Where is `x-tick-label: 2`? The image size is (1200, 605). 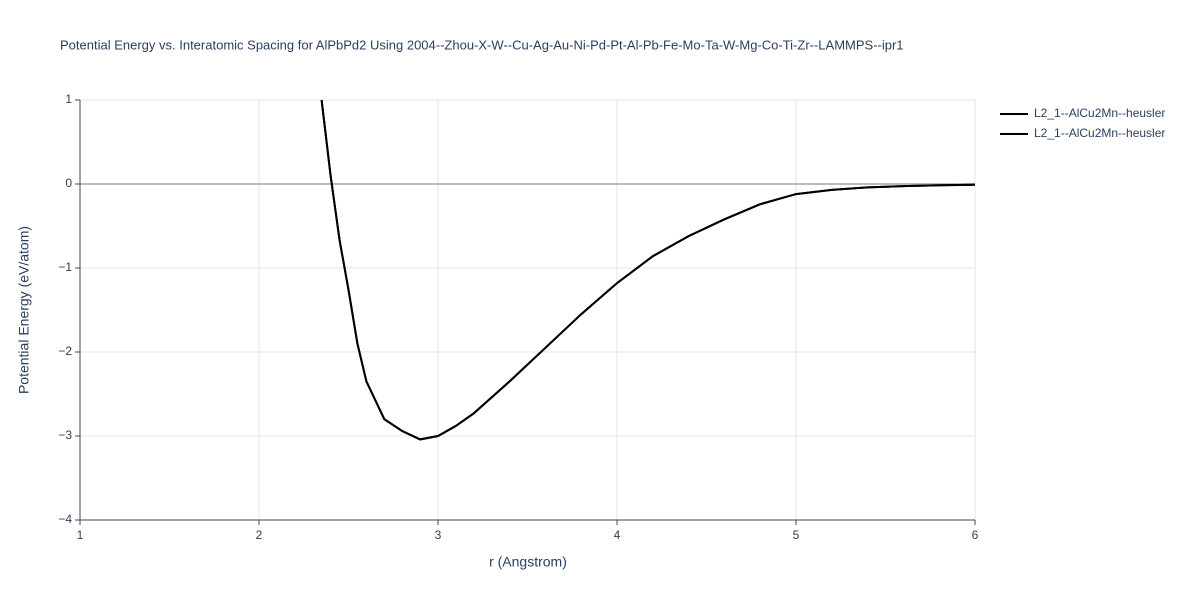 x-tick-label: 2 is located at coordinates (259, 535).